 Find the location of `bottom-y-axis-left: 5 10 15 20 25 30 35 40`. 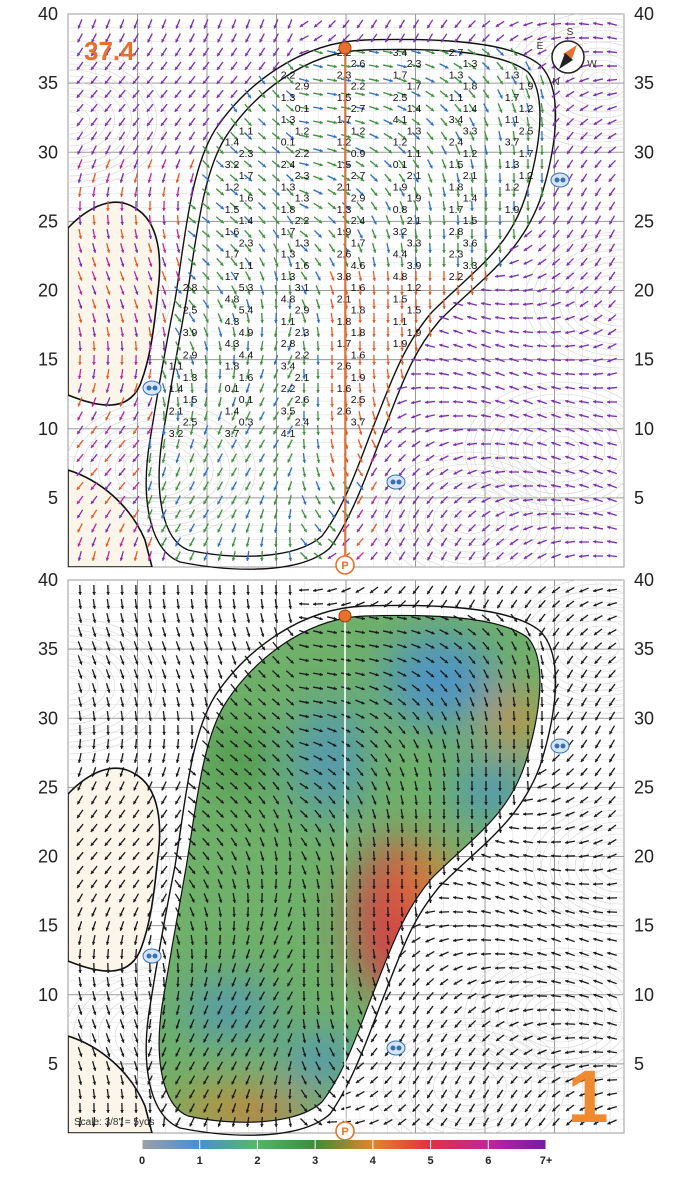

bottom-y-axis-left: 5 10 15 20 25 30 35 40 is located at coordinates (48, 822).